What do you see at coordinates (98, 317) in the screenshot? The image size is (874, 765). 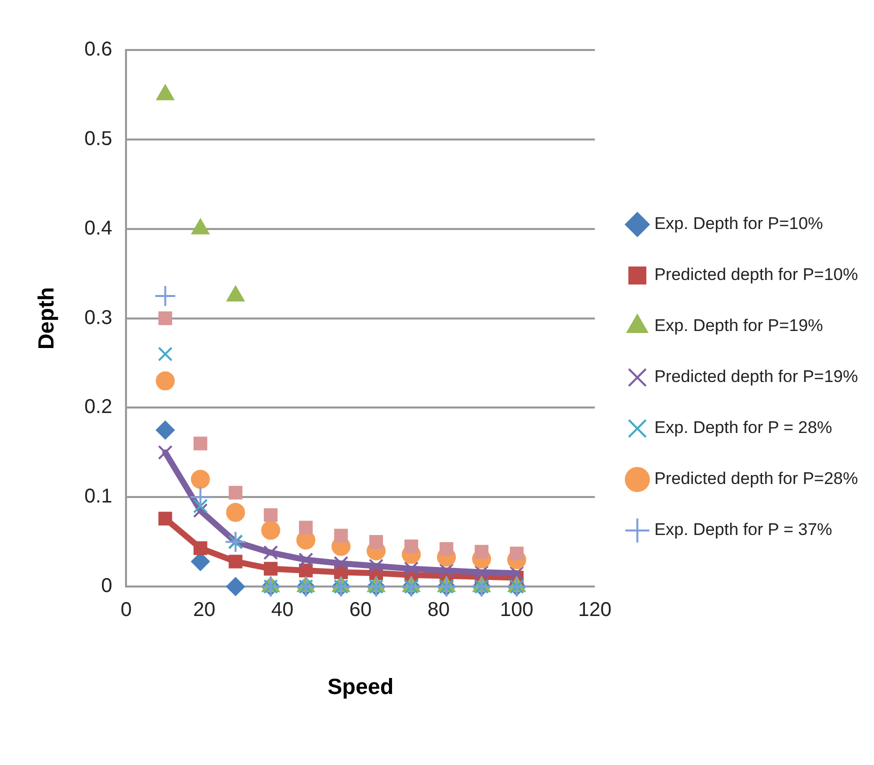 I see `y-tick-label: 0.3` at bounding box center [98, 317].